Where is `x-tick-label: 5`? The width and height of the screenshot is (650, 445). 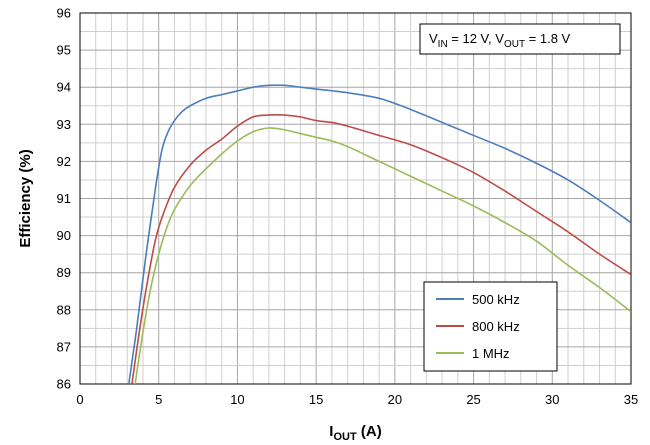
x-tick-label: 5 is located at coordinates (158, 399).